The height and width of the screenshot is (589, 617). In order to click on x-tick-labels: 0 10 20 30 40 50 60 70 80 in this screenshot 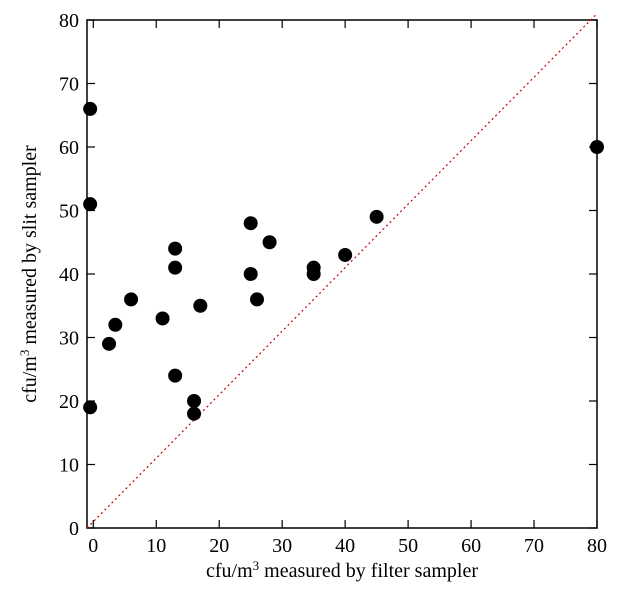, I will do `click(347, 546)`.